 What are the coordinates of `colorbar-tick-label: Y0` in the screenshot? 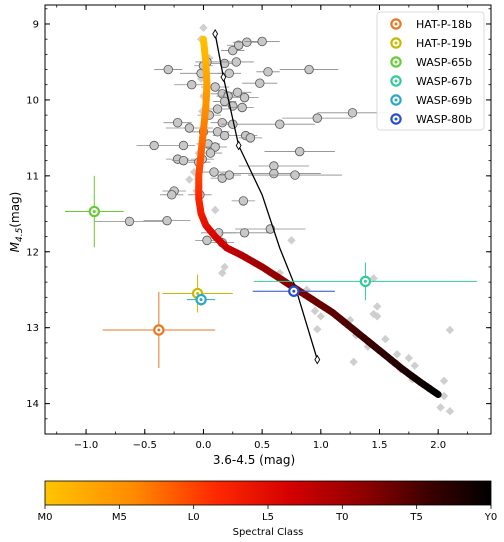 It's located at (490, 517).